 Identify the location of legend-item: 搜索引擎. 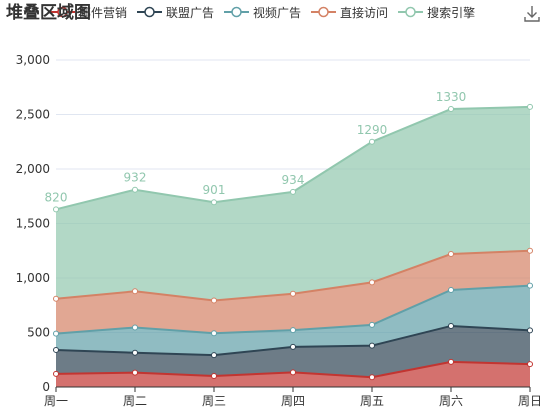
(436, 12).